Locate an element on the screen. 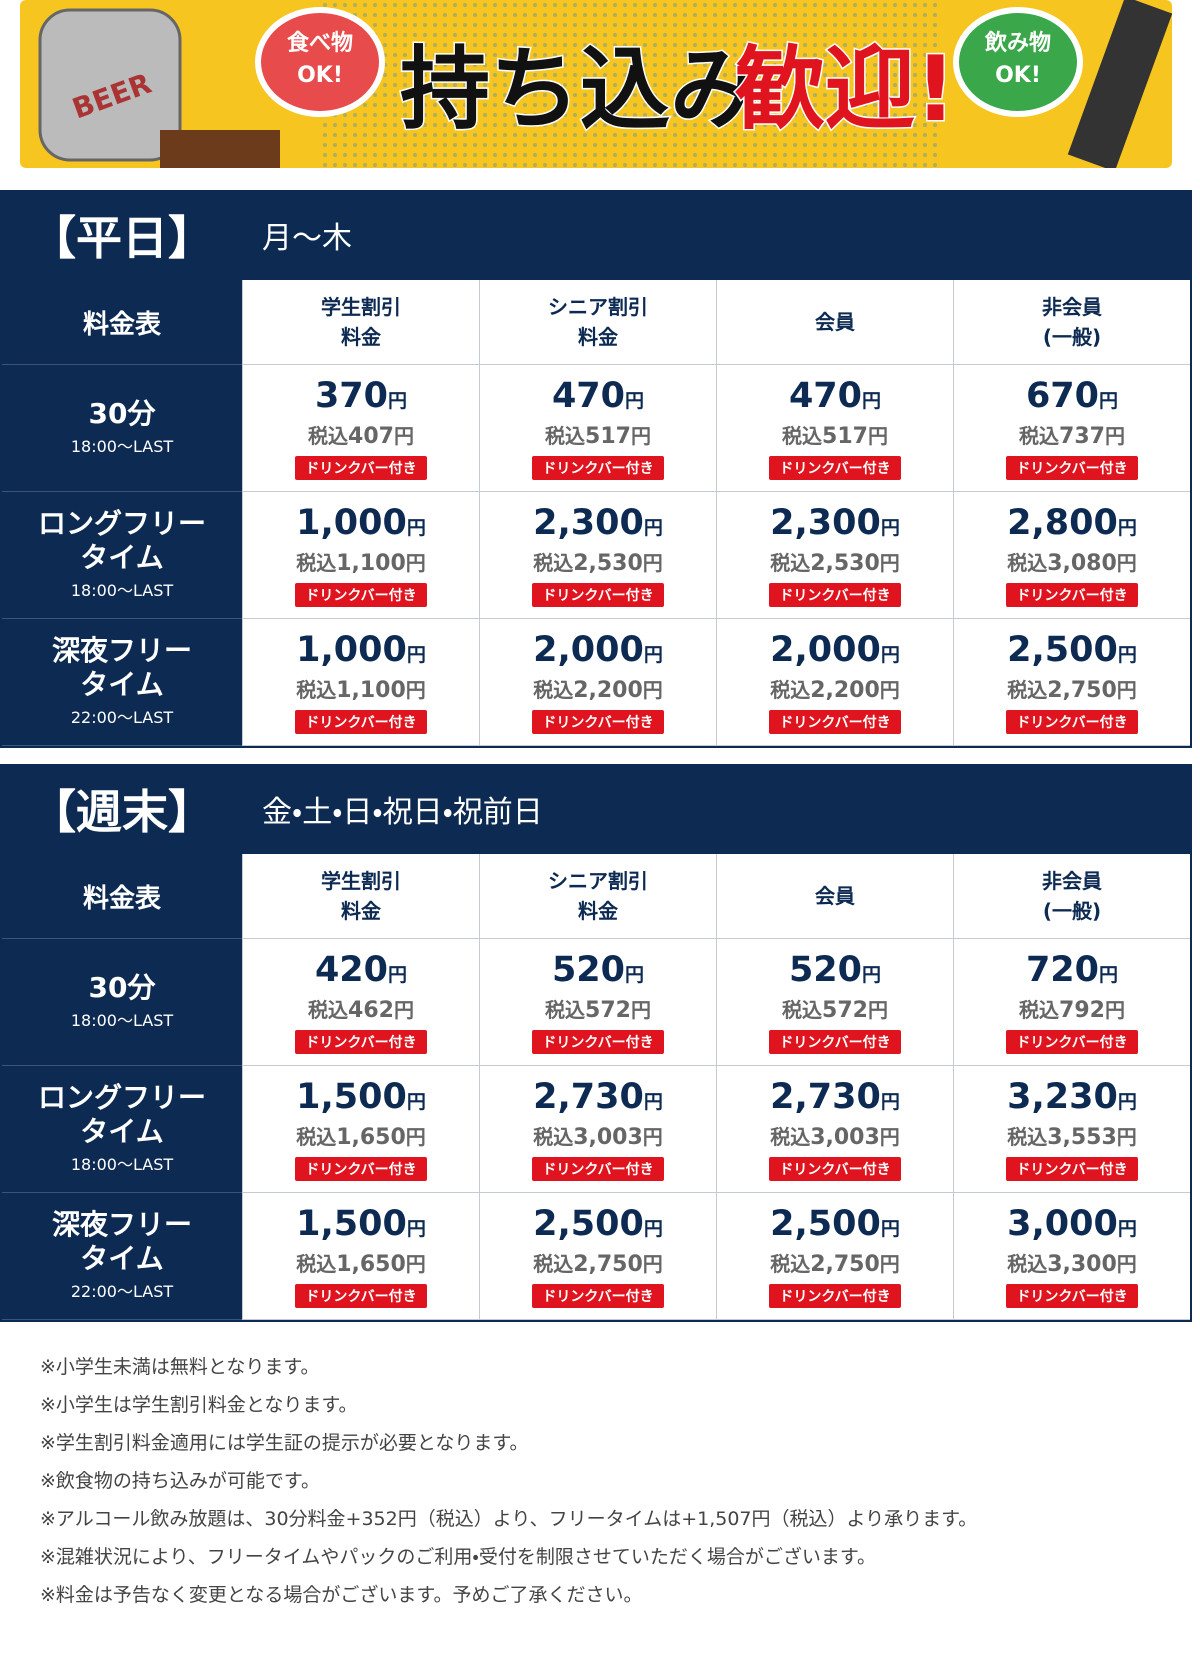 The height and width of the screenshot is (1662, 1200). tax-price: 税込517円 is located at coordinates (598, 436).